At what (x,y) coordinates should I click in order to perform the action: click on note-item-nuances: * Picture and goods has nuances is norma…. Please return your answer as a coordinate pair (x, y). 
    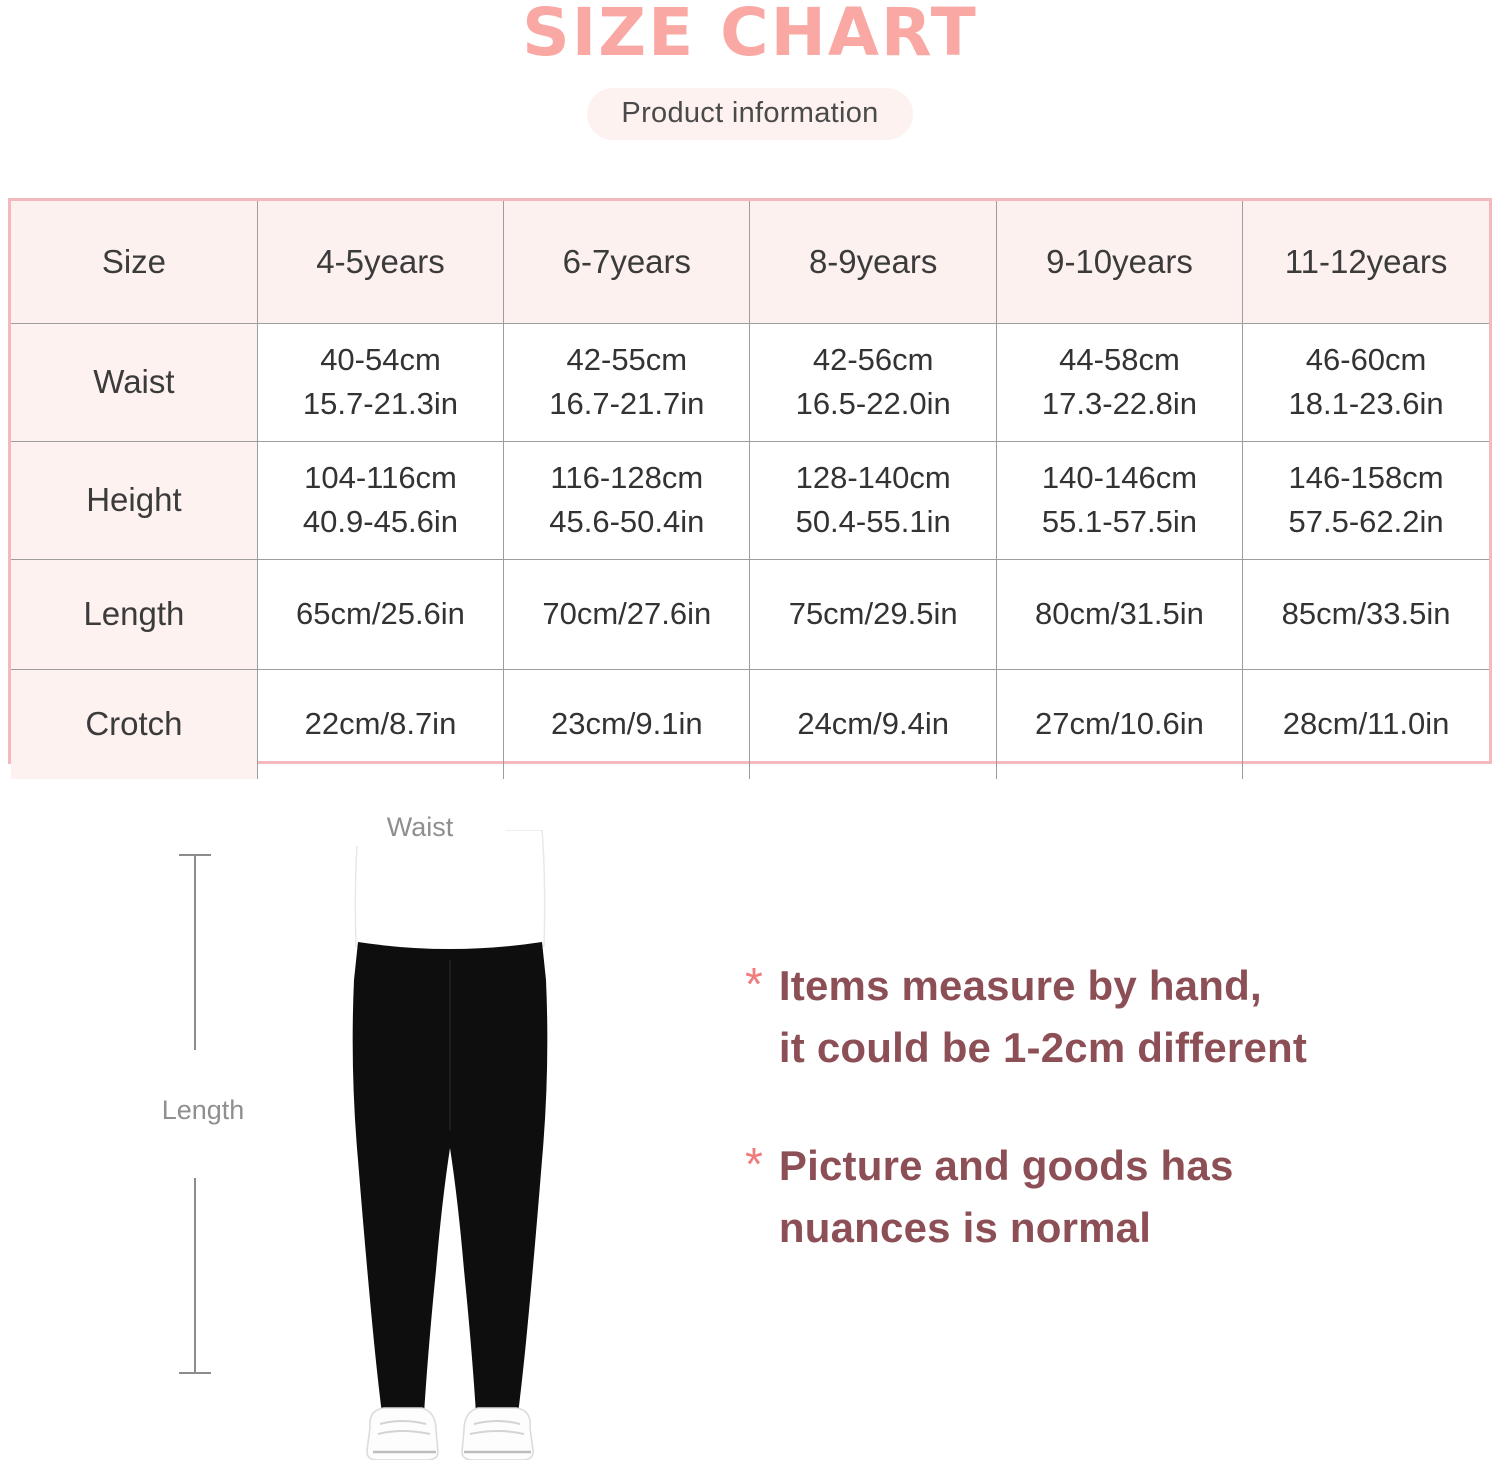
    Looking at the image, I should click on (1105, 1197).